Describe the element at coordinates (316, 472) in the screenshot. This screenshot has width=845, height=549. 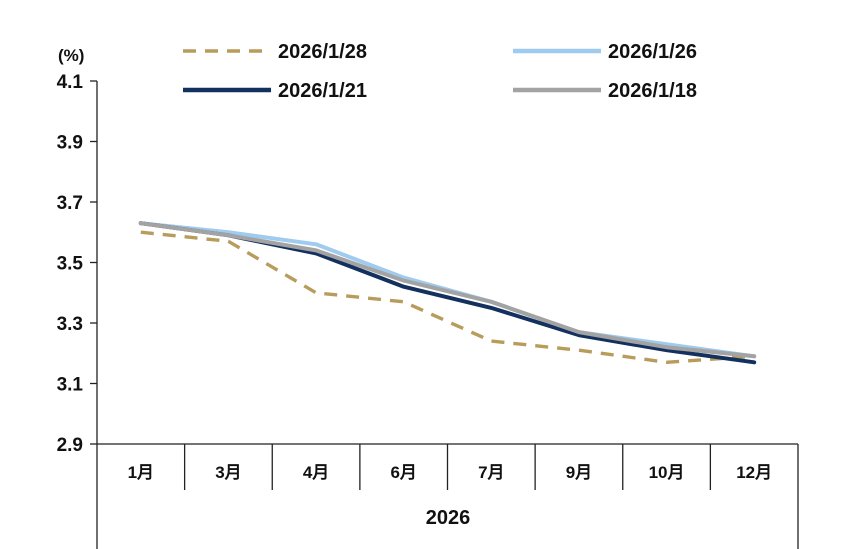
I see `x-tick-label: 4月` at that location.